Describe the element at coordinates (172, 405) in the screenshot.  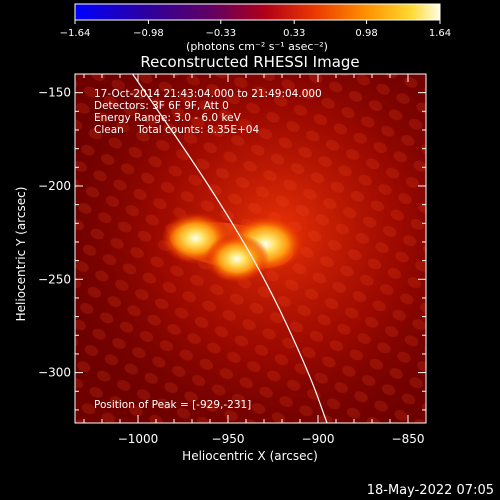
I see `peak-position-label: Position of Peak = [-929,-231]` at that location.